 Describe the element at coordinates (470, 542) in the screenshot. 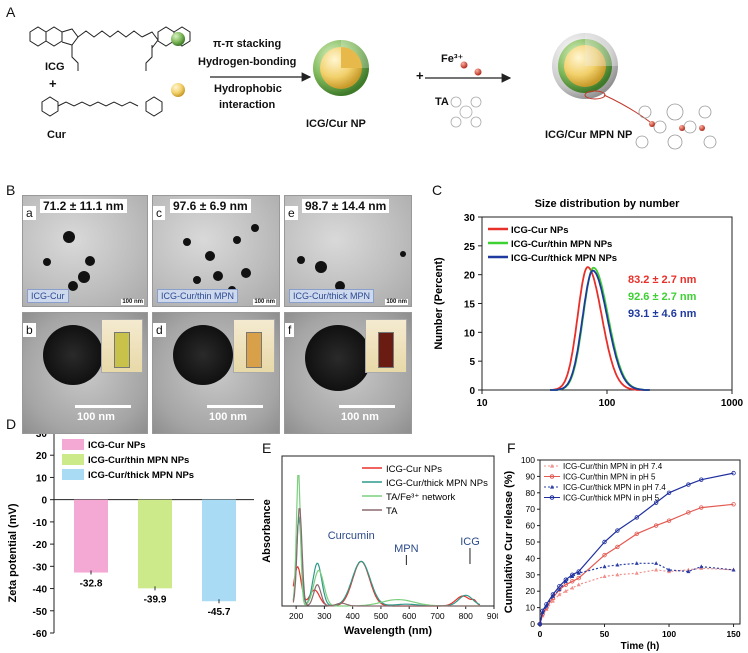

I see `annotation-icg: ICG` at that location.